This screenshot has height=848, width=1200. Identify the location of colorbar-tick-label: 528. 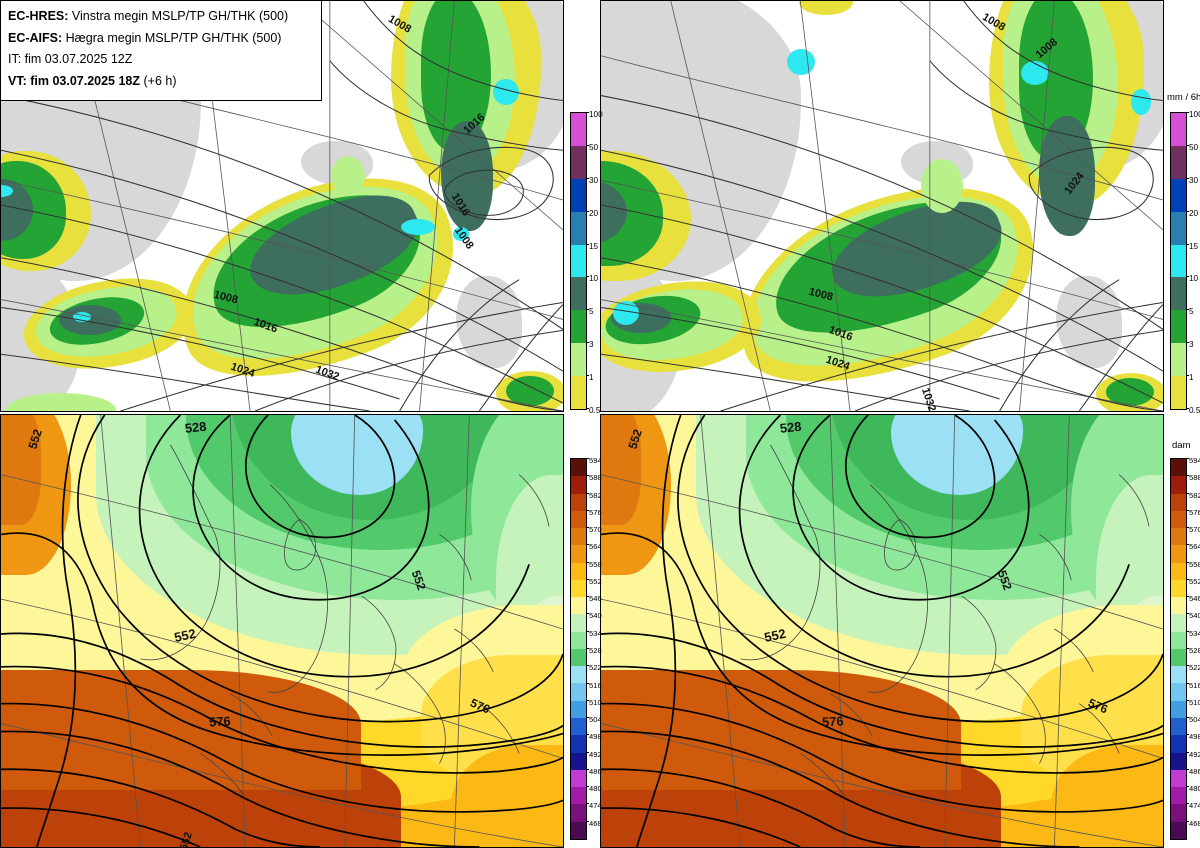
(1194, 650).